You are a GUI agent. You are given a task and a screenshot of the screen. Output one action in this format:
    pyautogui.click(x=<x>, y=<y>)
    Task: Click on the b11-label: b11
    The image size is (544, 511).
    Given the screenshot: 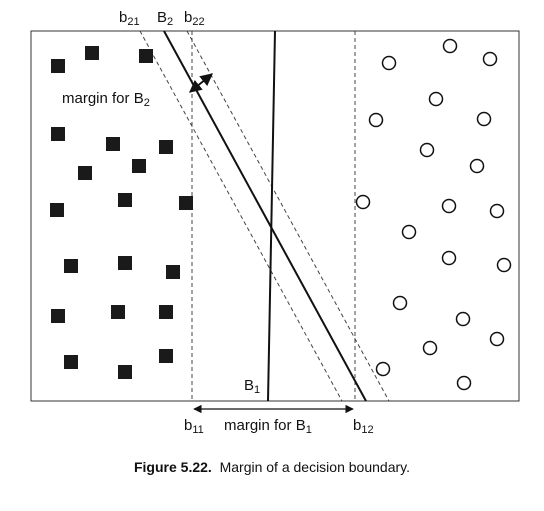 What is the action you would take?
    pyautogui.click(x=194, y=426)
    